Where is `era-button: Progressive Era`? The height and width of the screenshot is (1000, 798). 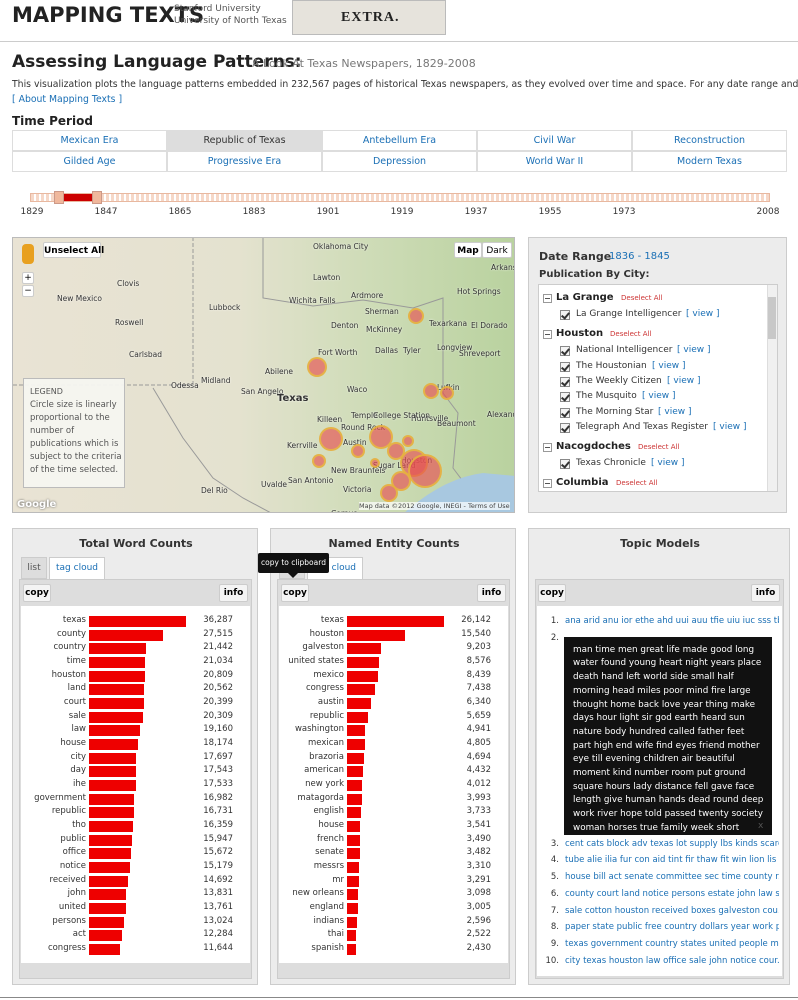
era-button: Progressive Era is located at coordinates (244, 161).